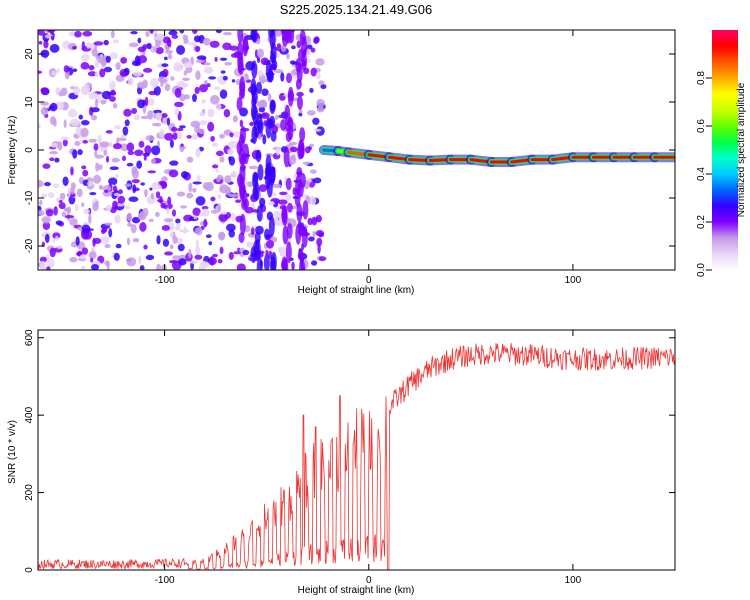 The height and width of the screenshot is (600, 750). Describe the element at coordinates (29, 414) in the screenshot. I see `y-tick-label: 400` at that location.